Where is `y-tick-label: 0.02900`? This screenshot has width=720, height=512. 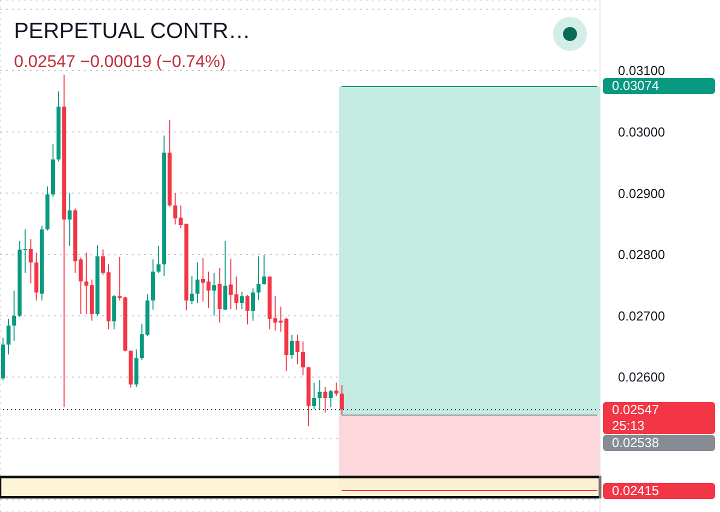
y-tick-label: 0.02900 is located at coordinates (641, 193).